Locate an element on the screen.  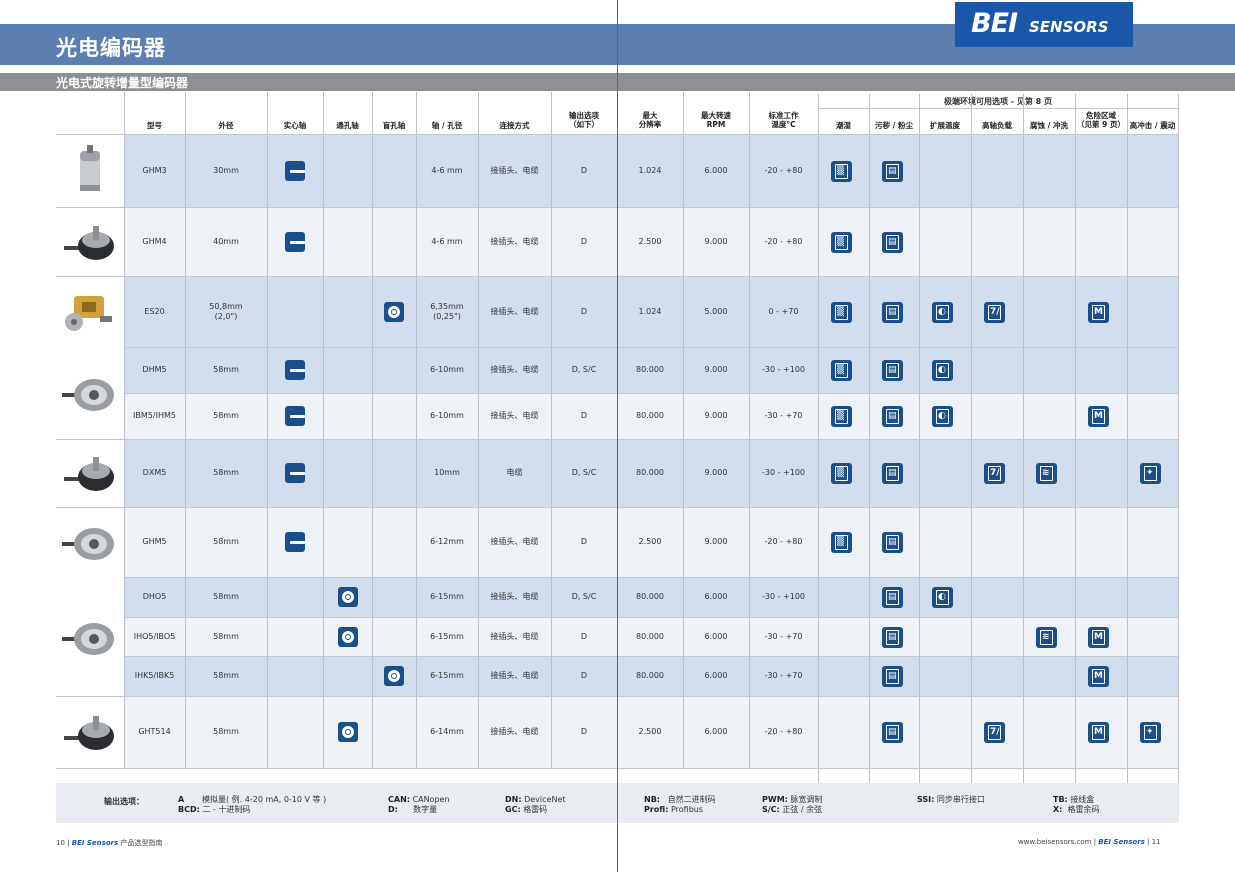
legend-tb: TB: 接线盒 X: 格雷余码 is located at coordinates (1076, 804).